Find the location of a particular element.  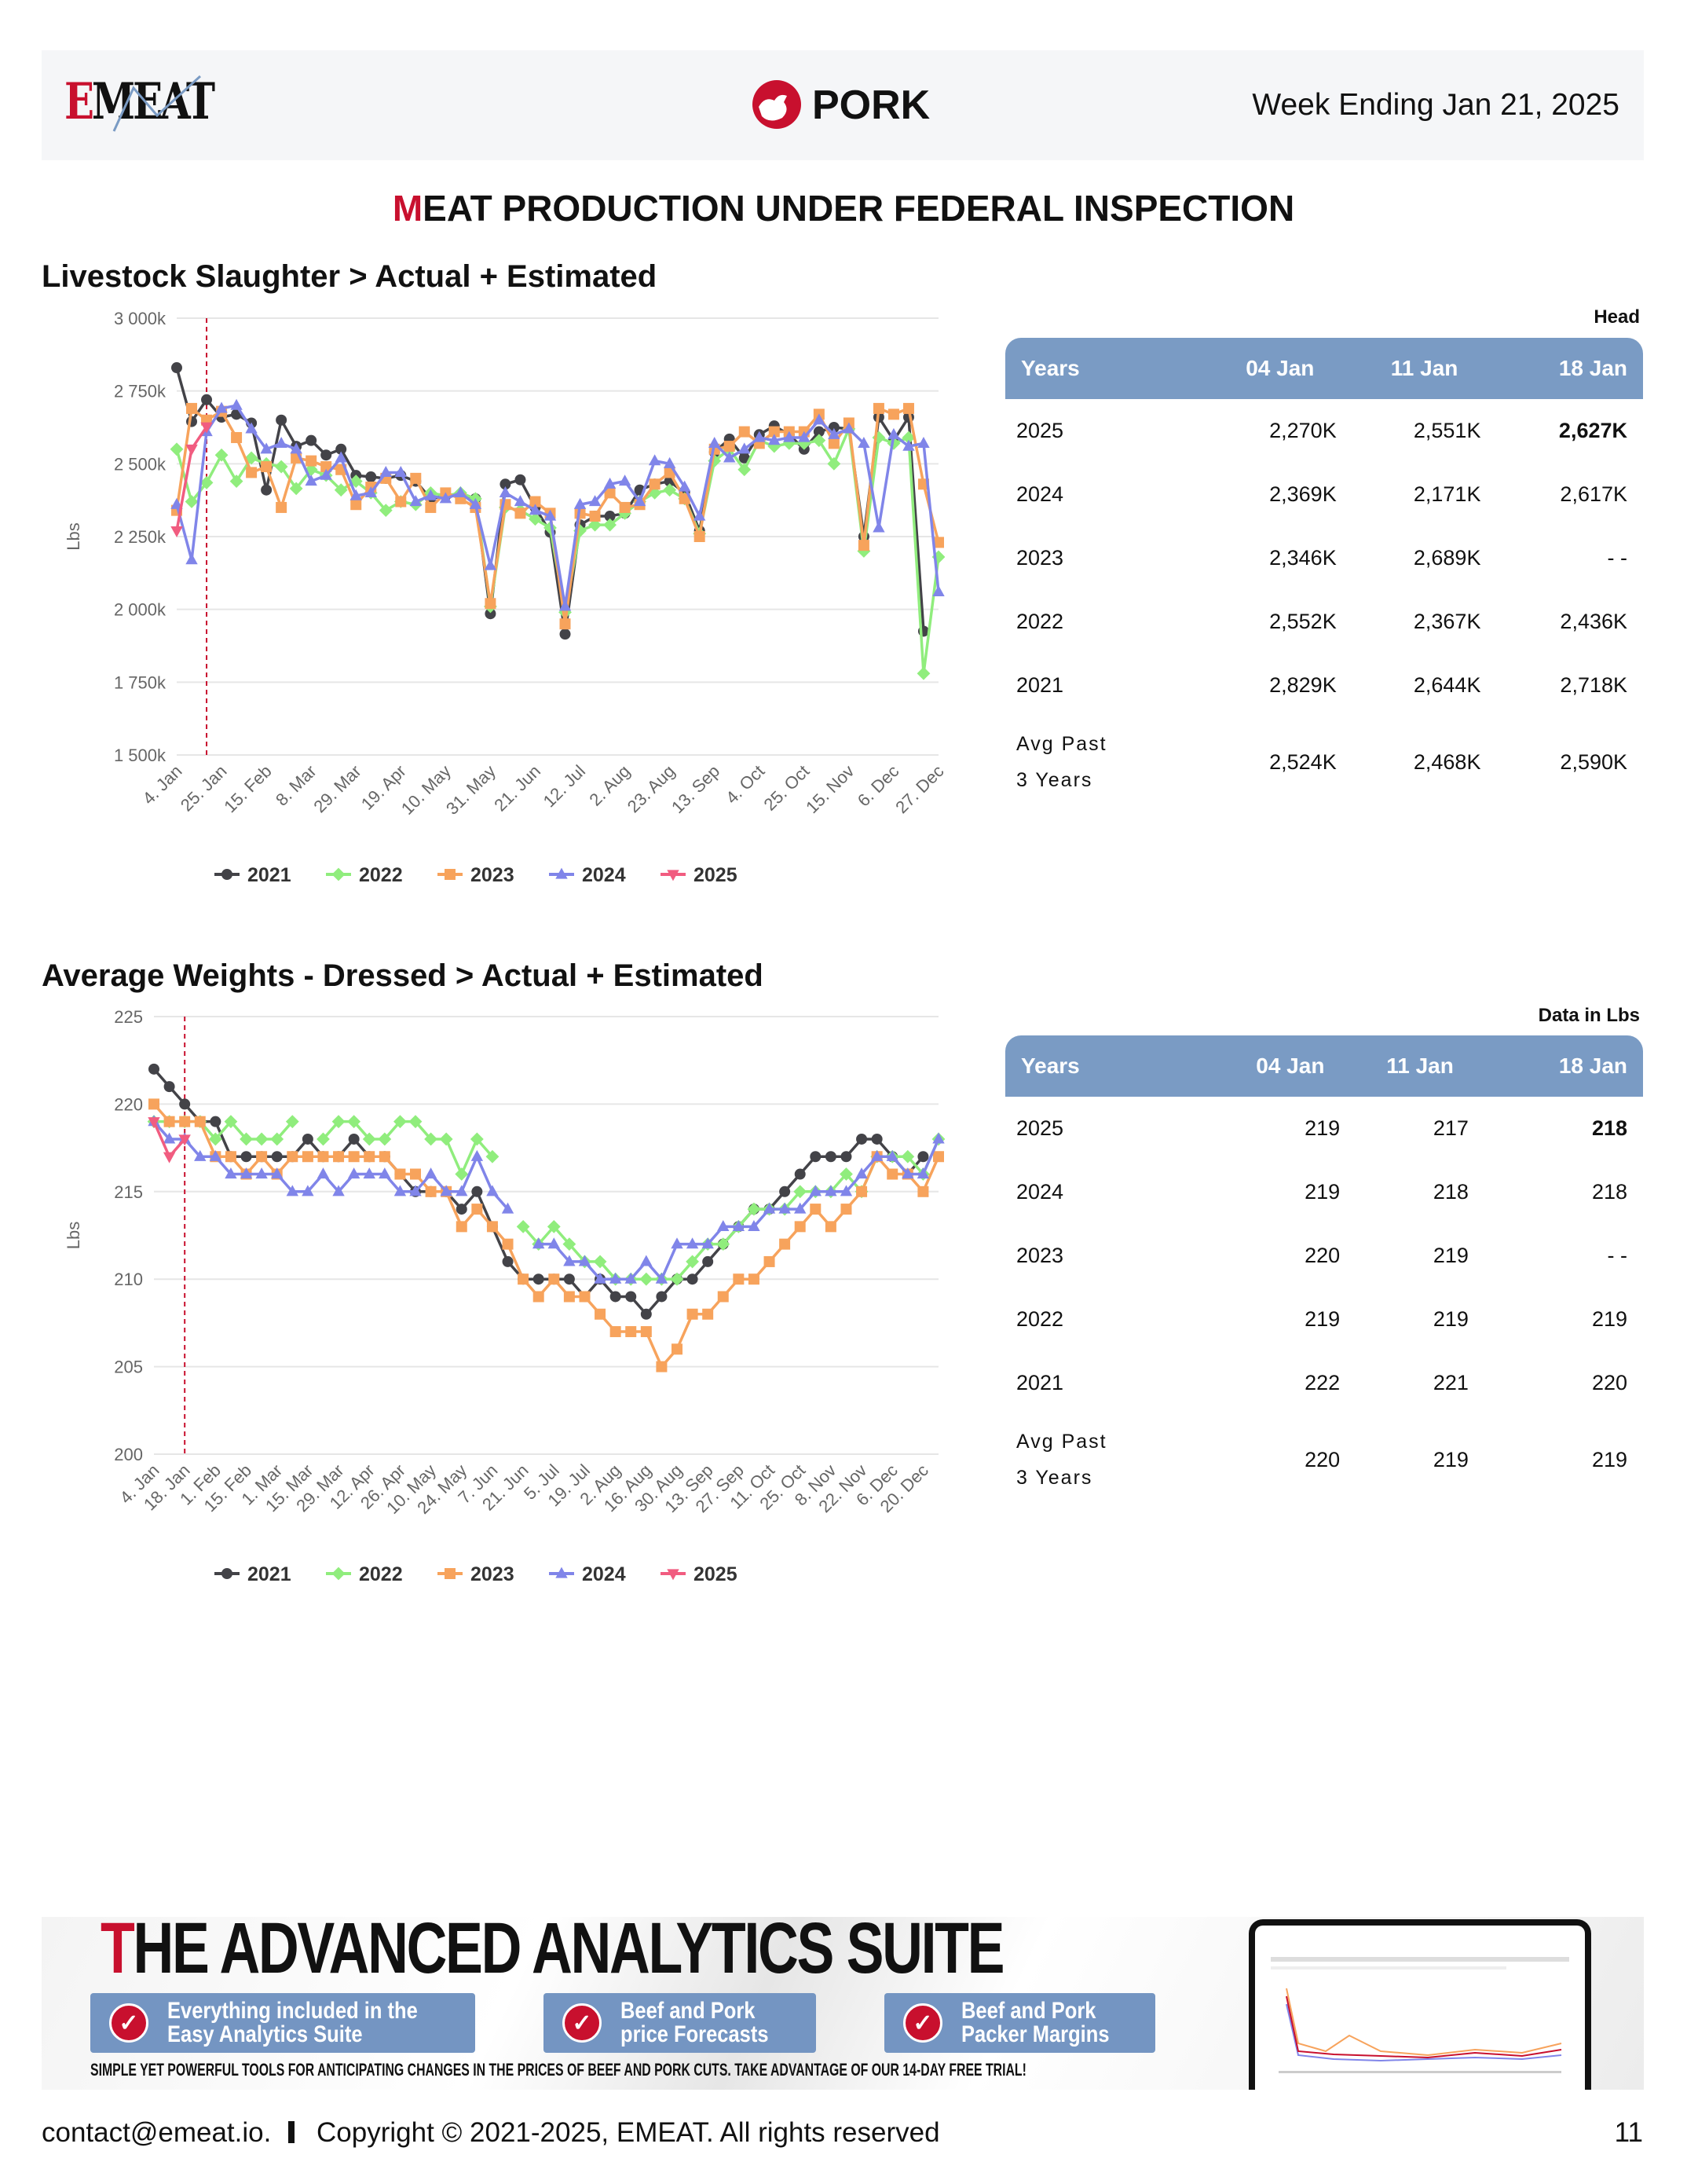

value-cell: 2,551K is located at coordinates (1447, 430).